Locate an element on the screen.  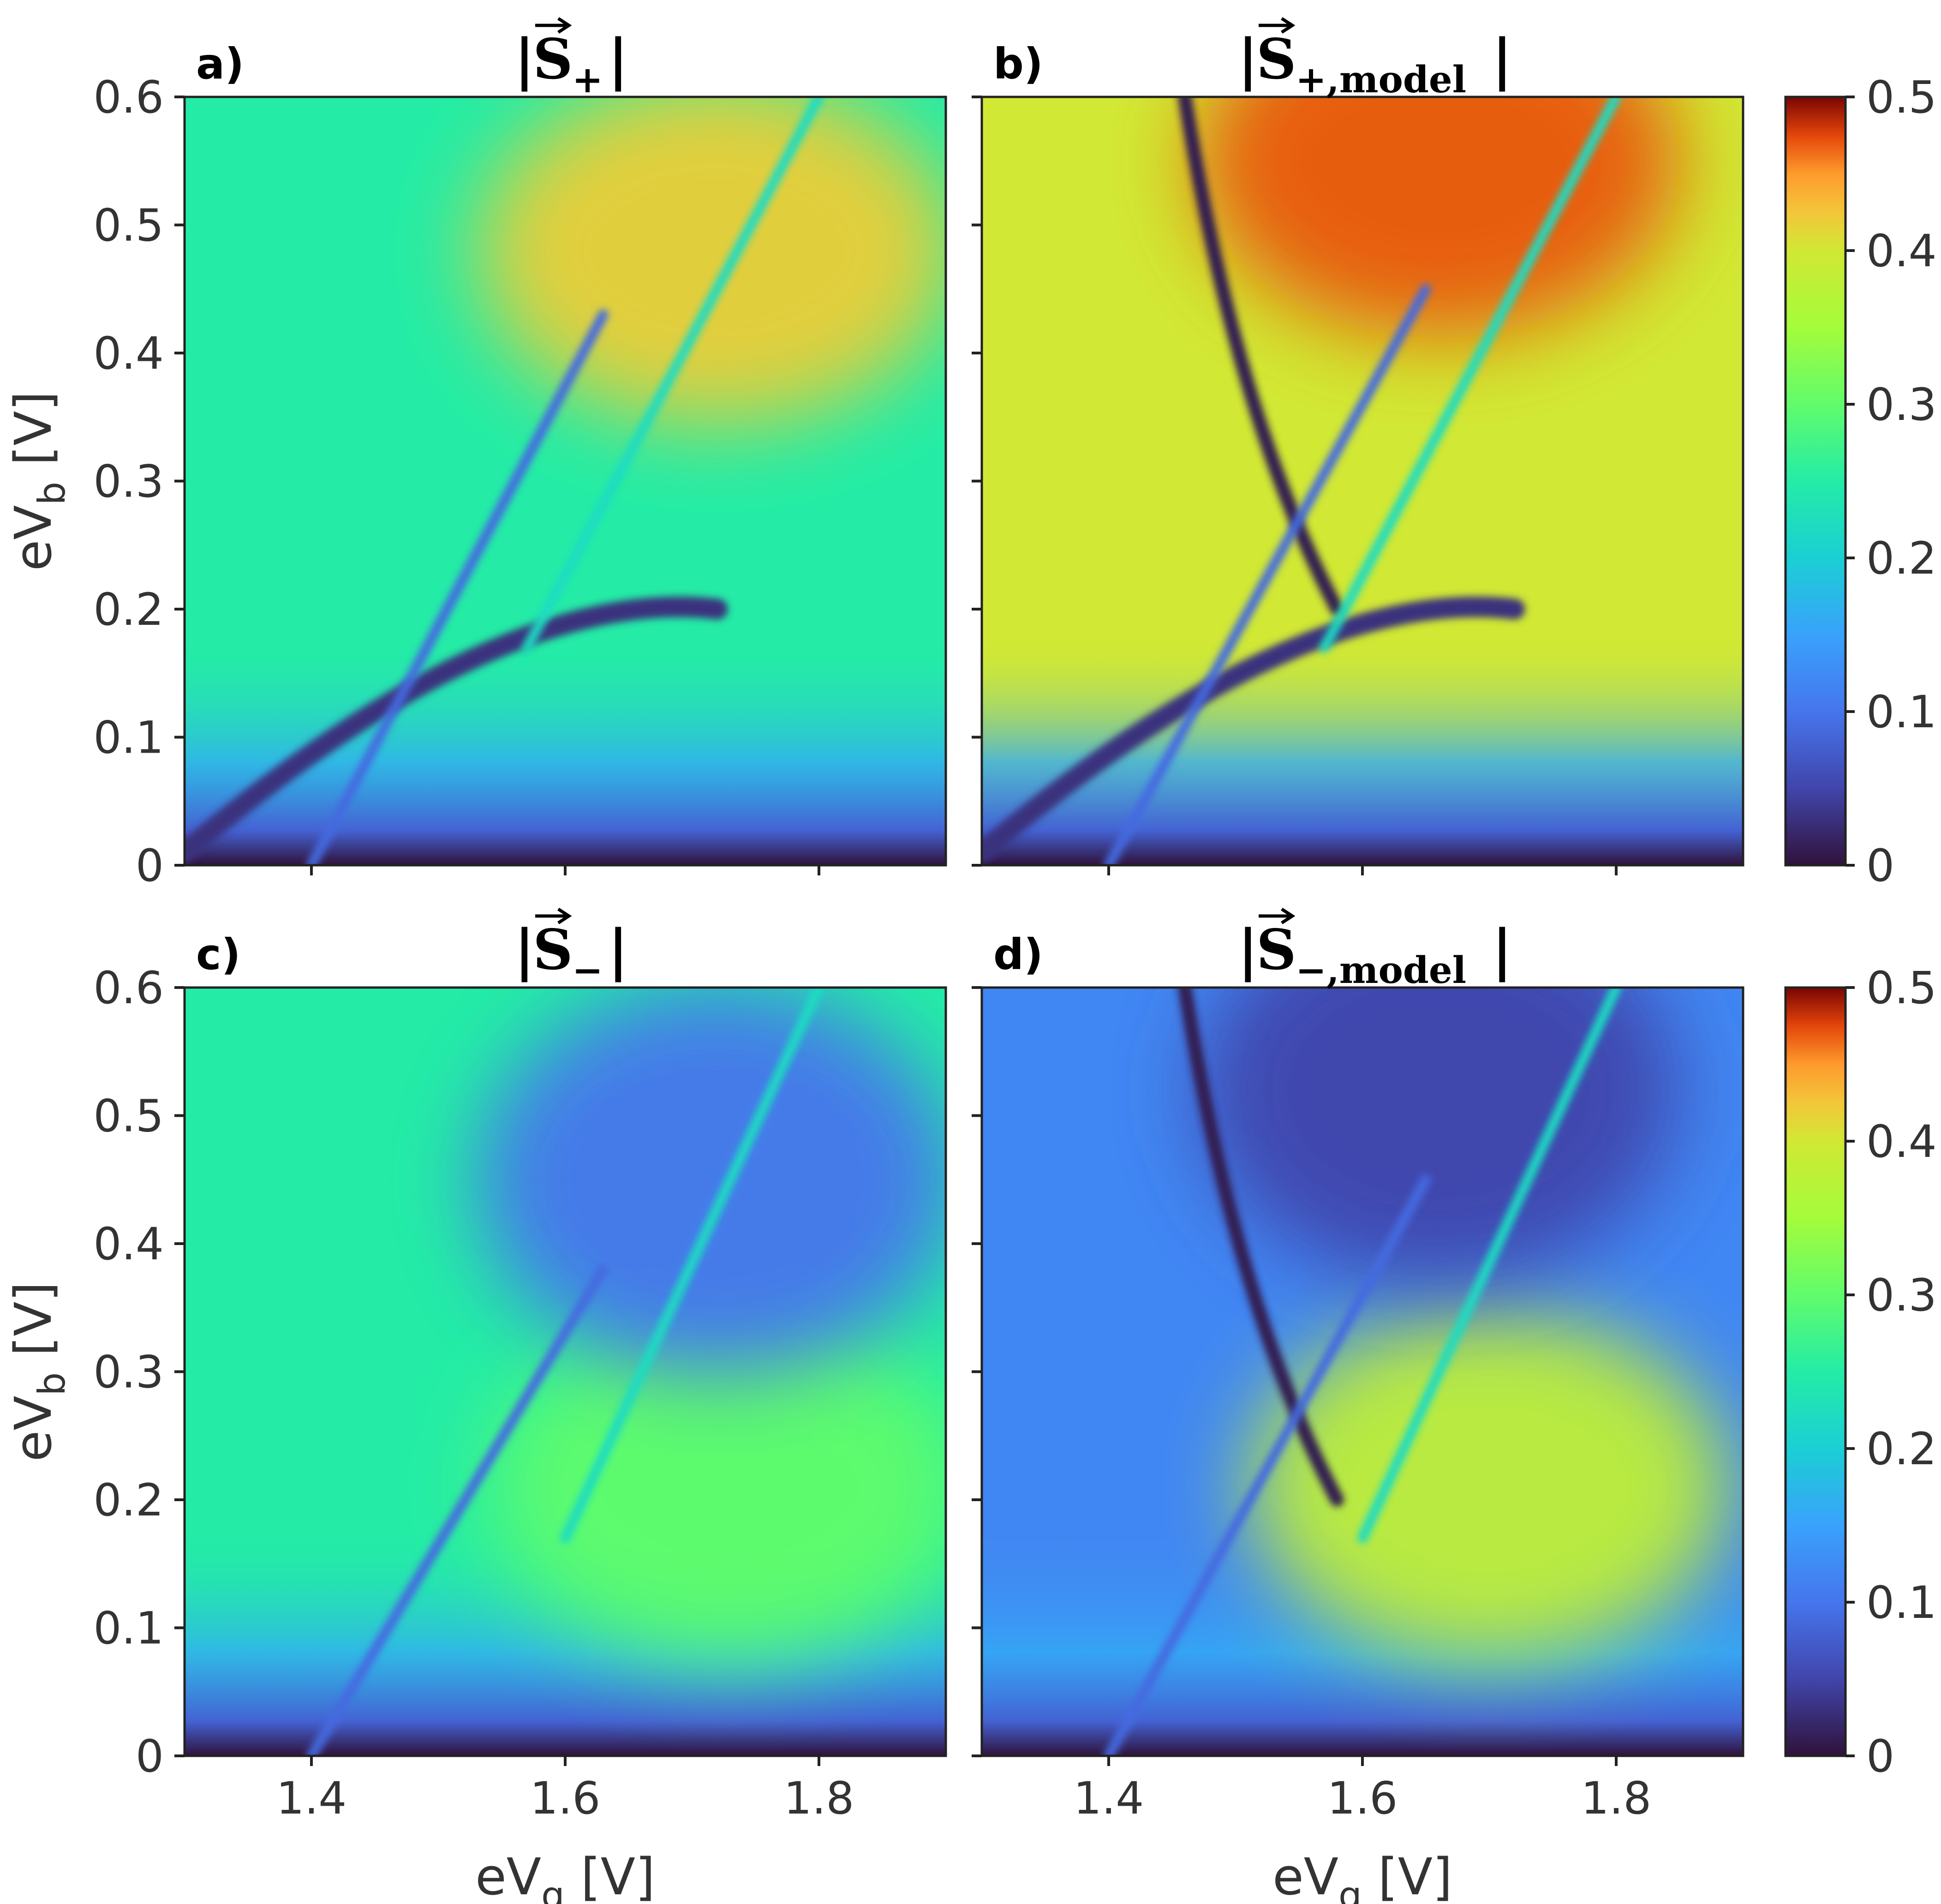
panel-letter: c) is located at coordinates (218, 954).